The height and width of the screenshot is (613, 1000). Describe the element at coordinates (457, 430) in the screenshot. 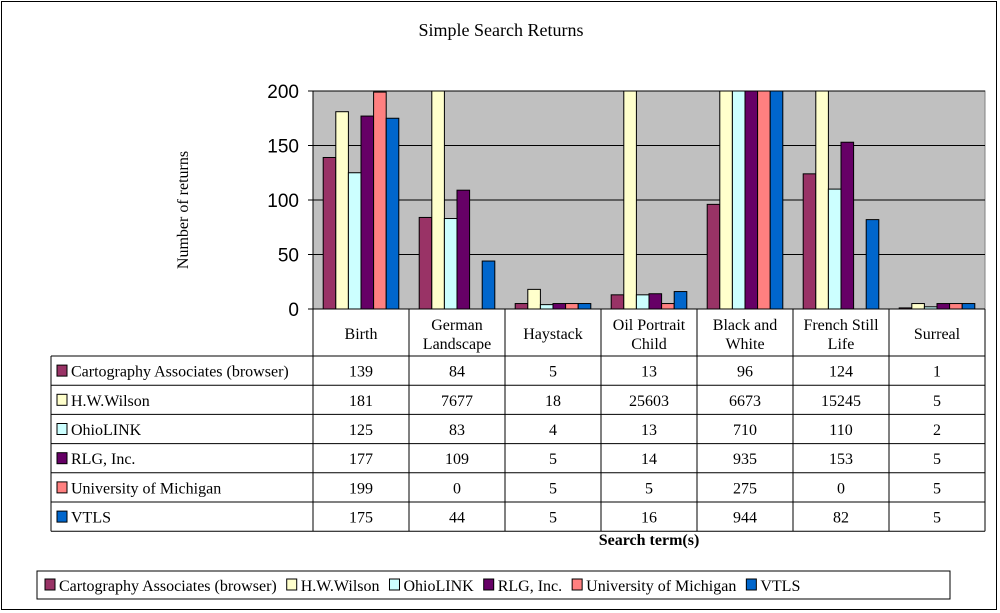

I see `data-label: 83` at that location.